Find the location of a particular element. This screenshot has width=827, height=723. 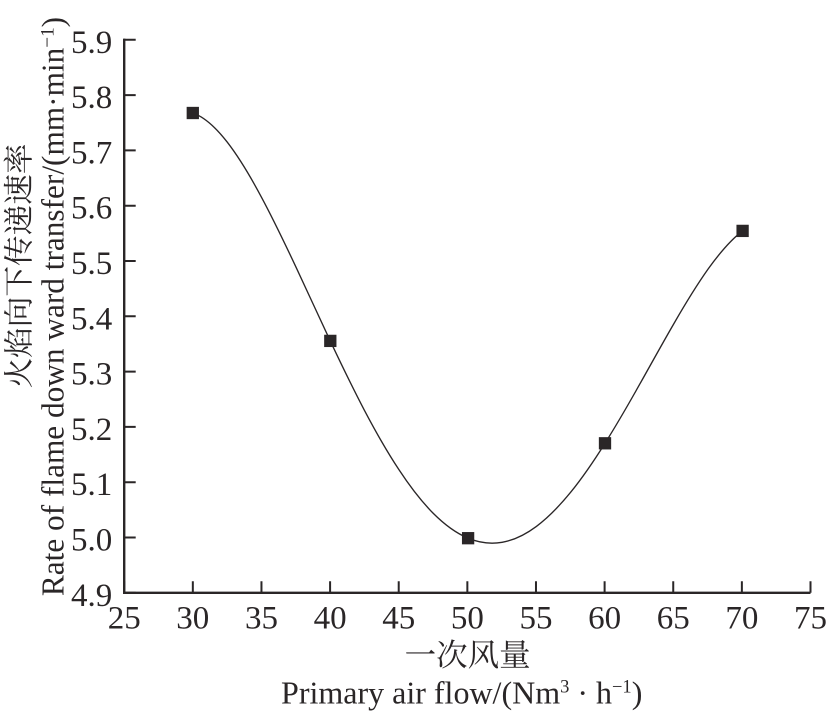

svg-text: 45 is located at coordinates (398, 619).